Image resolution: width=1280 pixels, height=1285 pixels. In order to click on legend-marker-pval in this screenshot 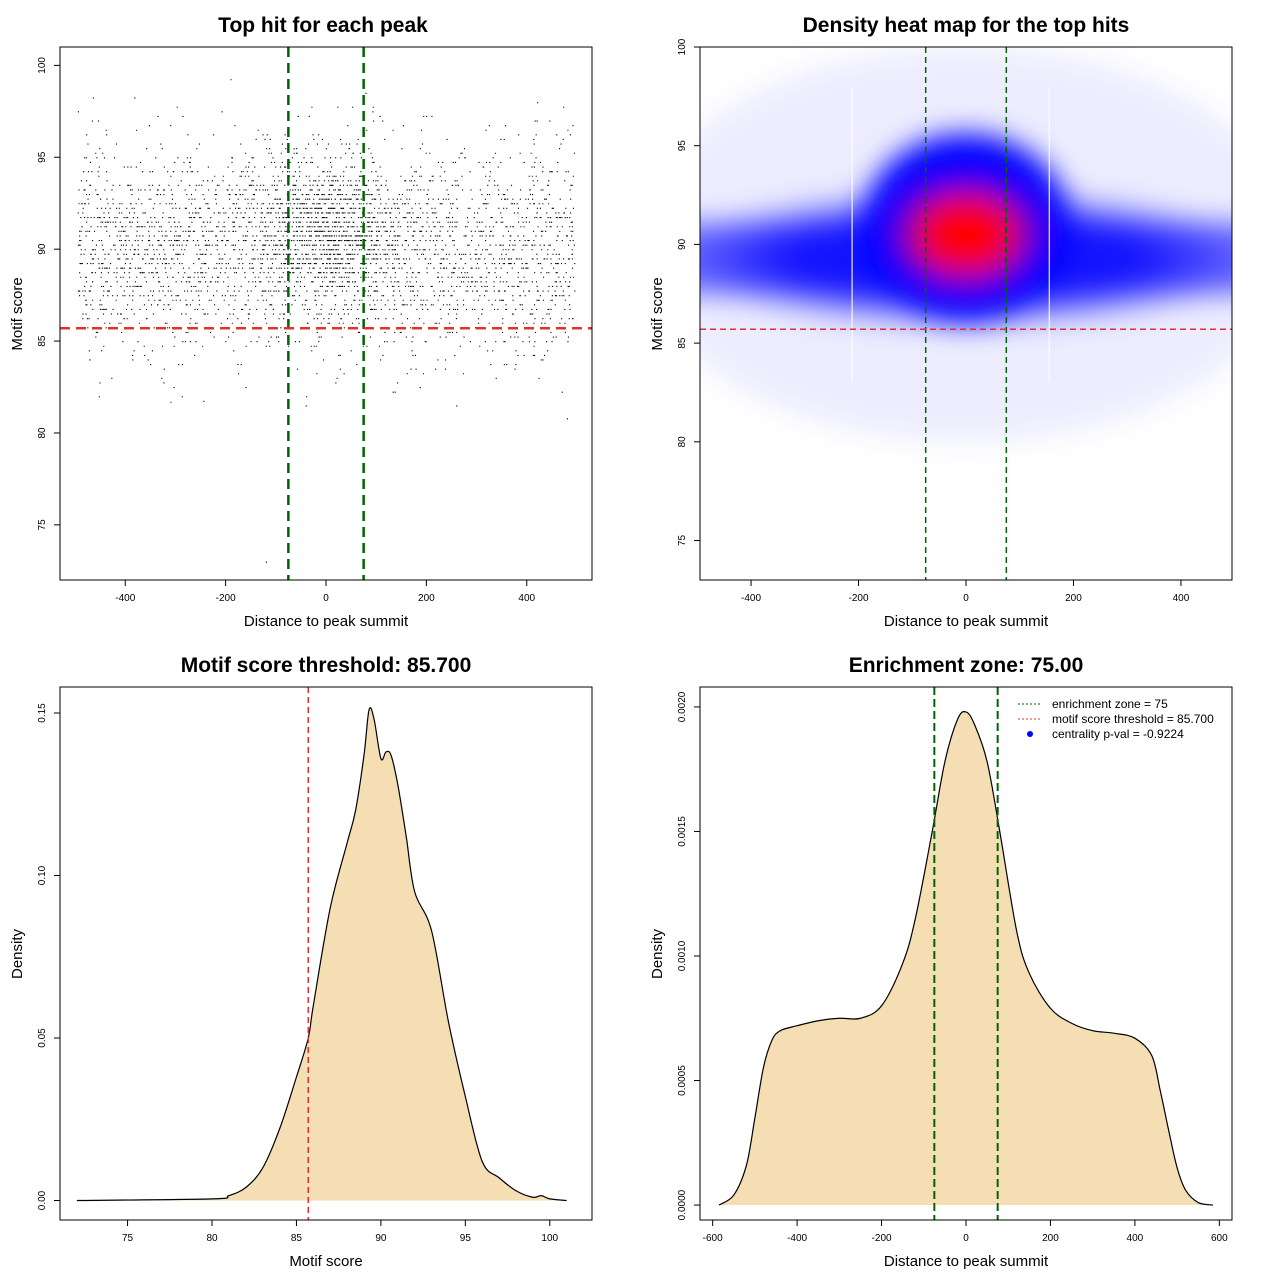, I will do `click(1030, 734)`.